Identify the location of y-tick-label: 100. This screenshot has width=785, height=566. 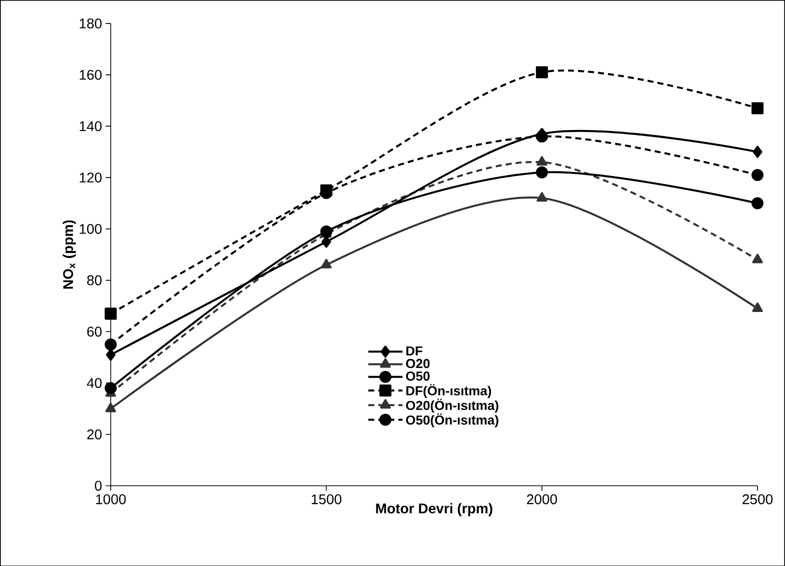
(91, 229).